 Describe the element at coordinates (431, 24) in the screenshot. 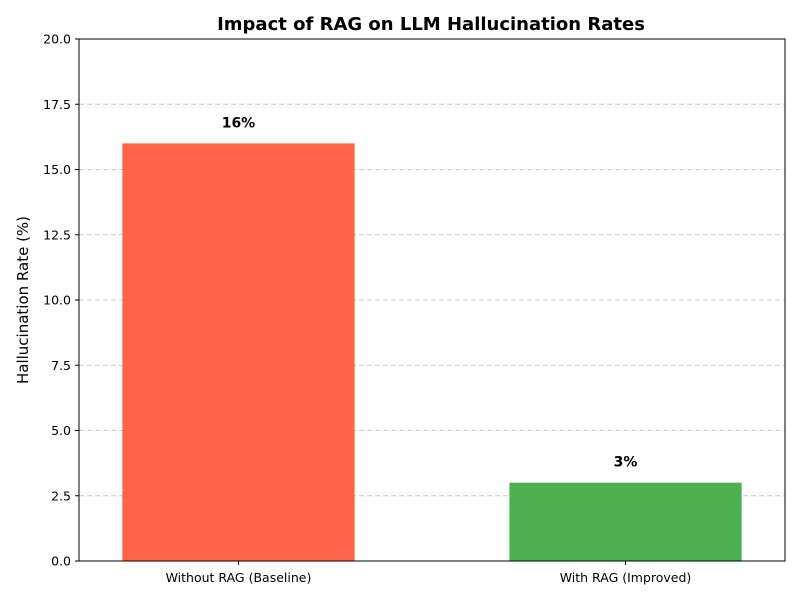

I see `chart-title: Impact of RAG on LLM Hallucination Rates` at that location.